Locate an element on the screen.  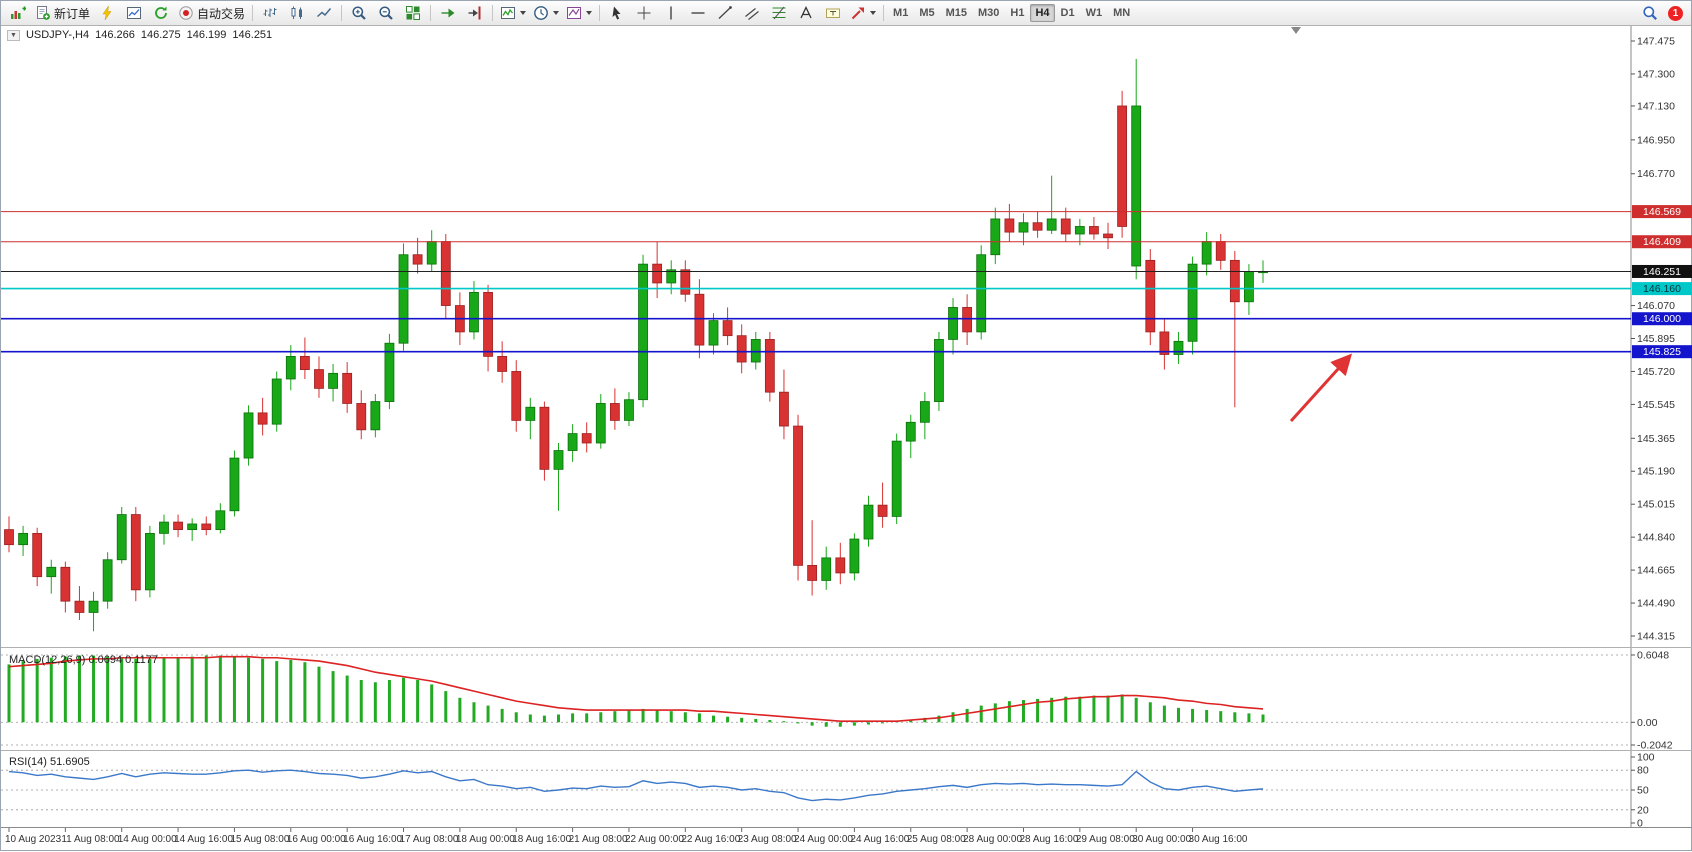
rsi-panel: RSI(14) 51.6905 is located at coordinates (816, 783).